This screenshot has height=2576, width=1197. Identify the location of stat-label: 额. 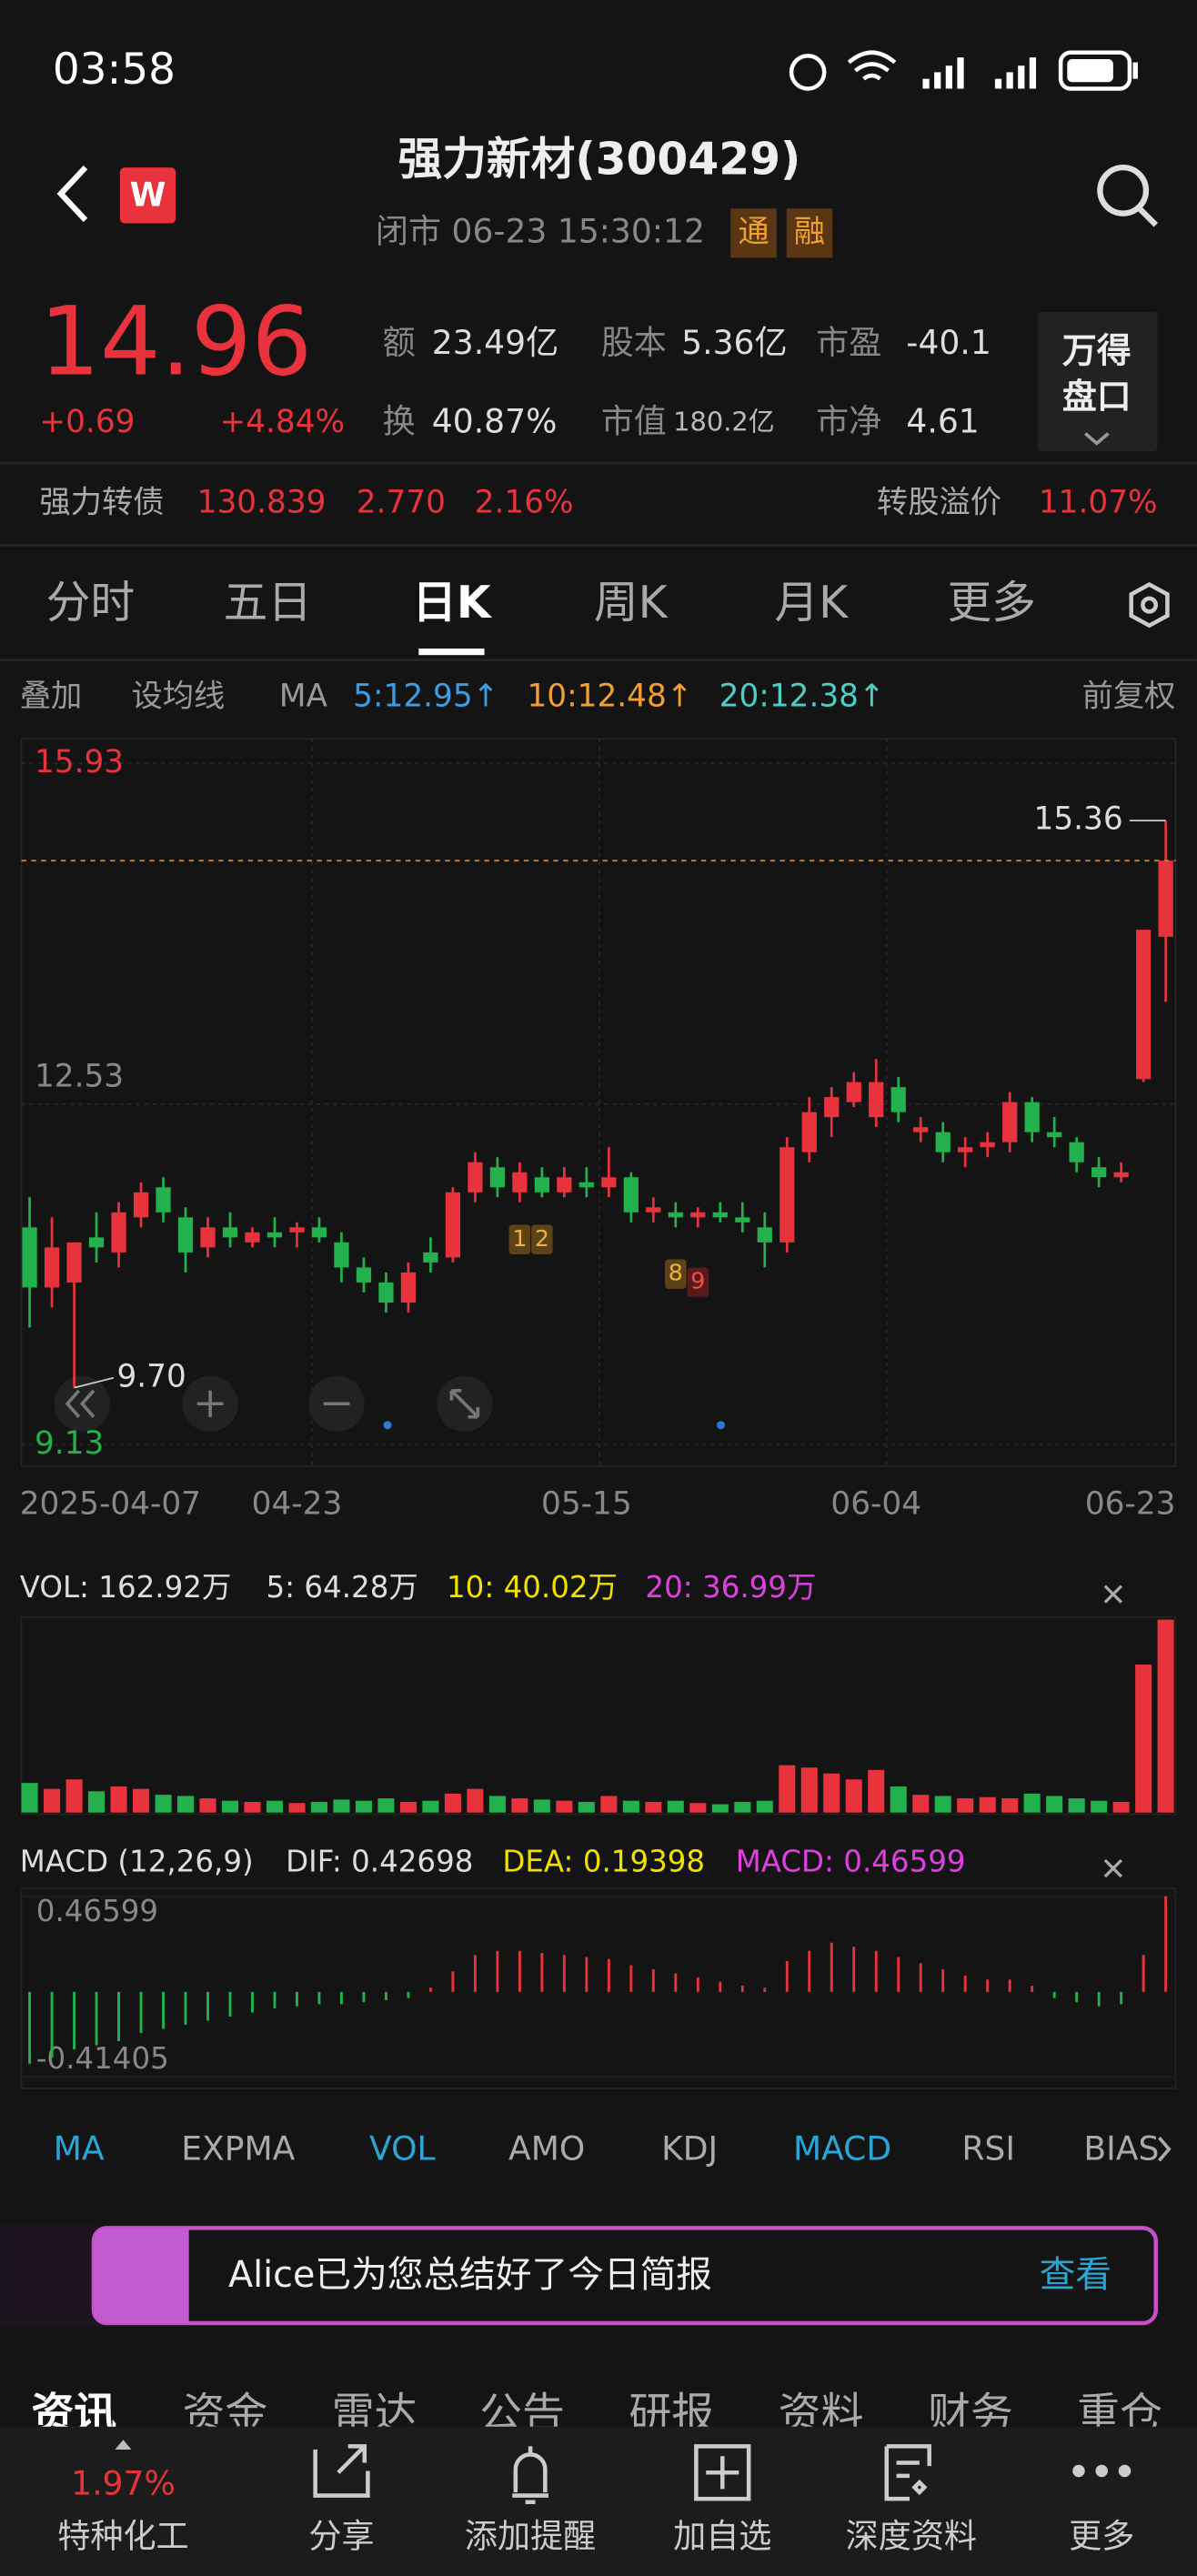
(399, 343).